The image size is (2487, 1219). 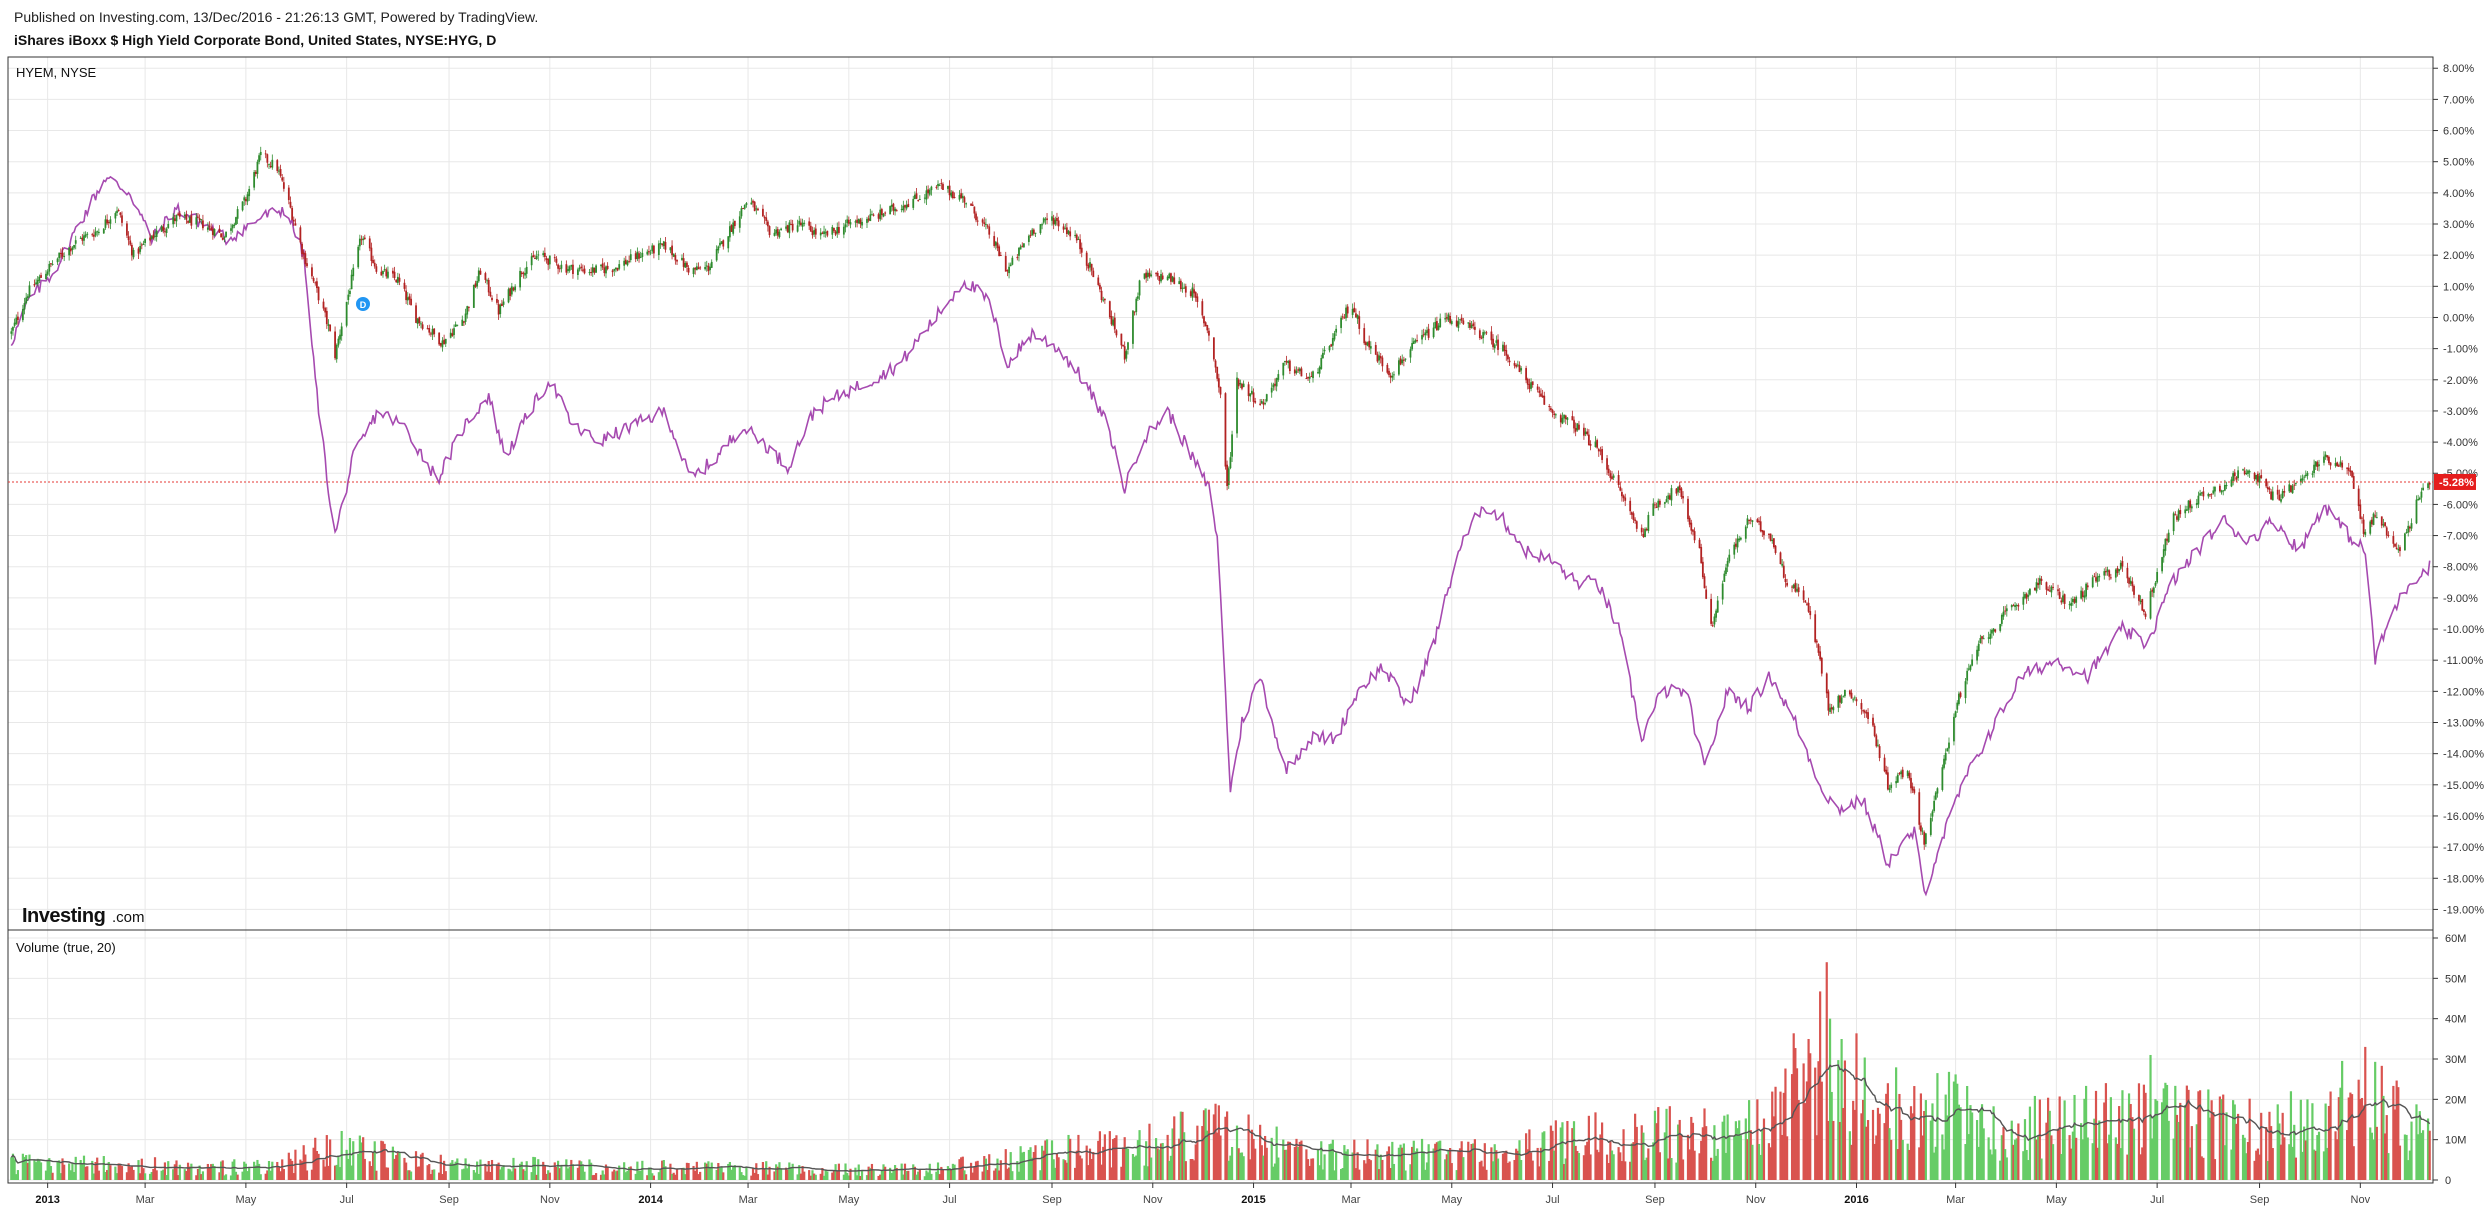 What do you see at coordinates (950, 1200) in the screenshot?
I see `time-tick-label: Jul` at bounding box center [950, 1200].